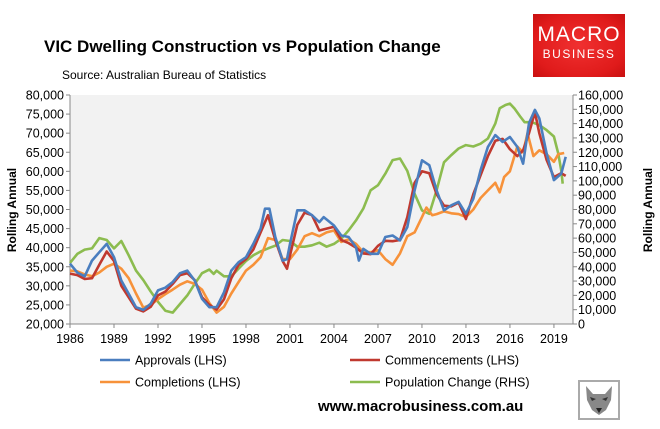  What do you see at coordinates (597, 282) in the screenshot?
I see `y-tick-label-right: 30,000` at bounding box center [597, 282].